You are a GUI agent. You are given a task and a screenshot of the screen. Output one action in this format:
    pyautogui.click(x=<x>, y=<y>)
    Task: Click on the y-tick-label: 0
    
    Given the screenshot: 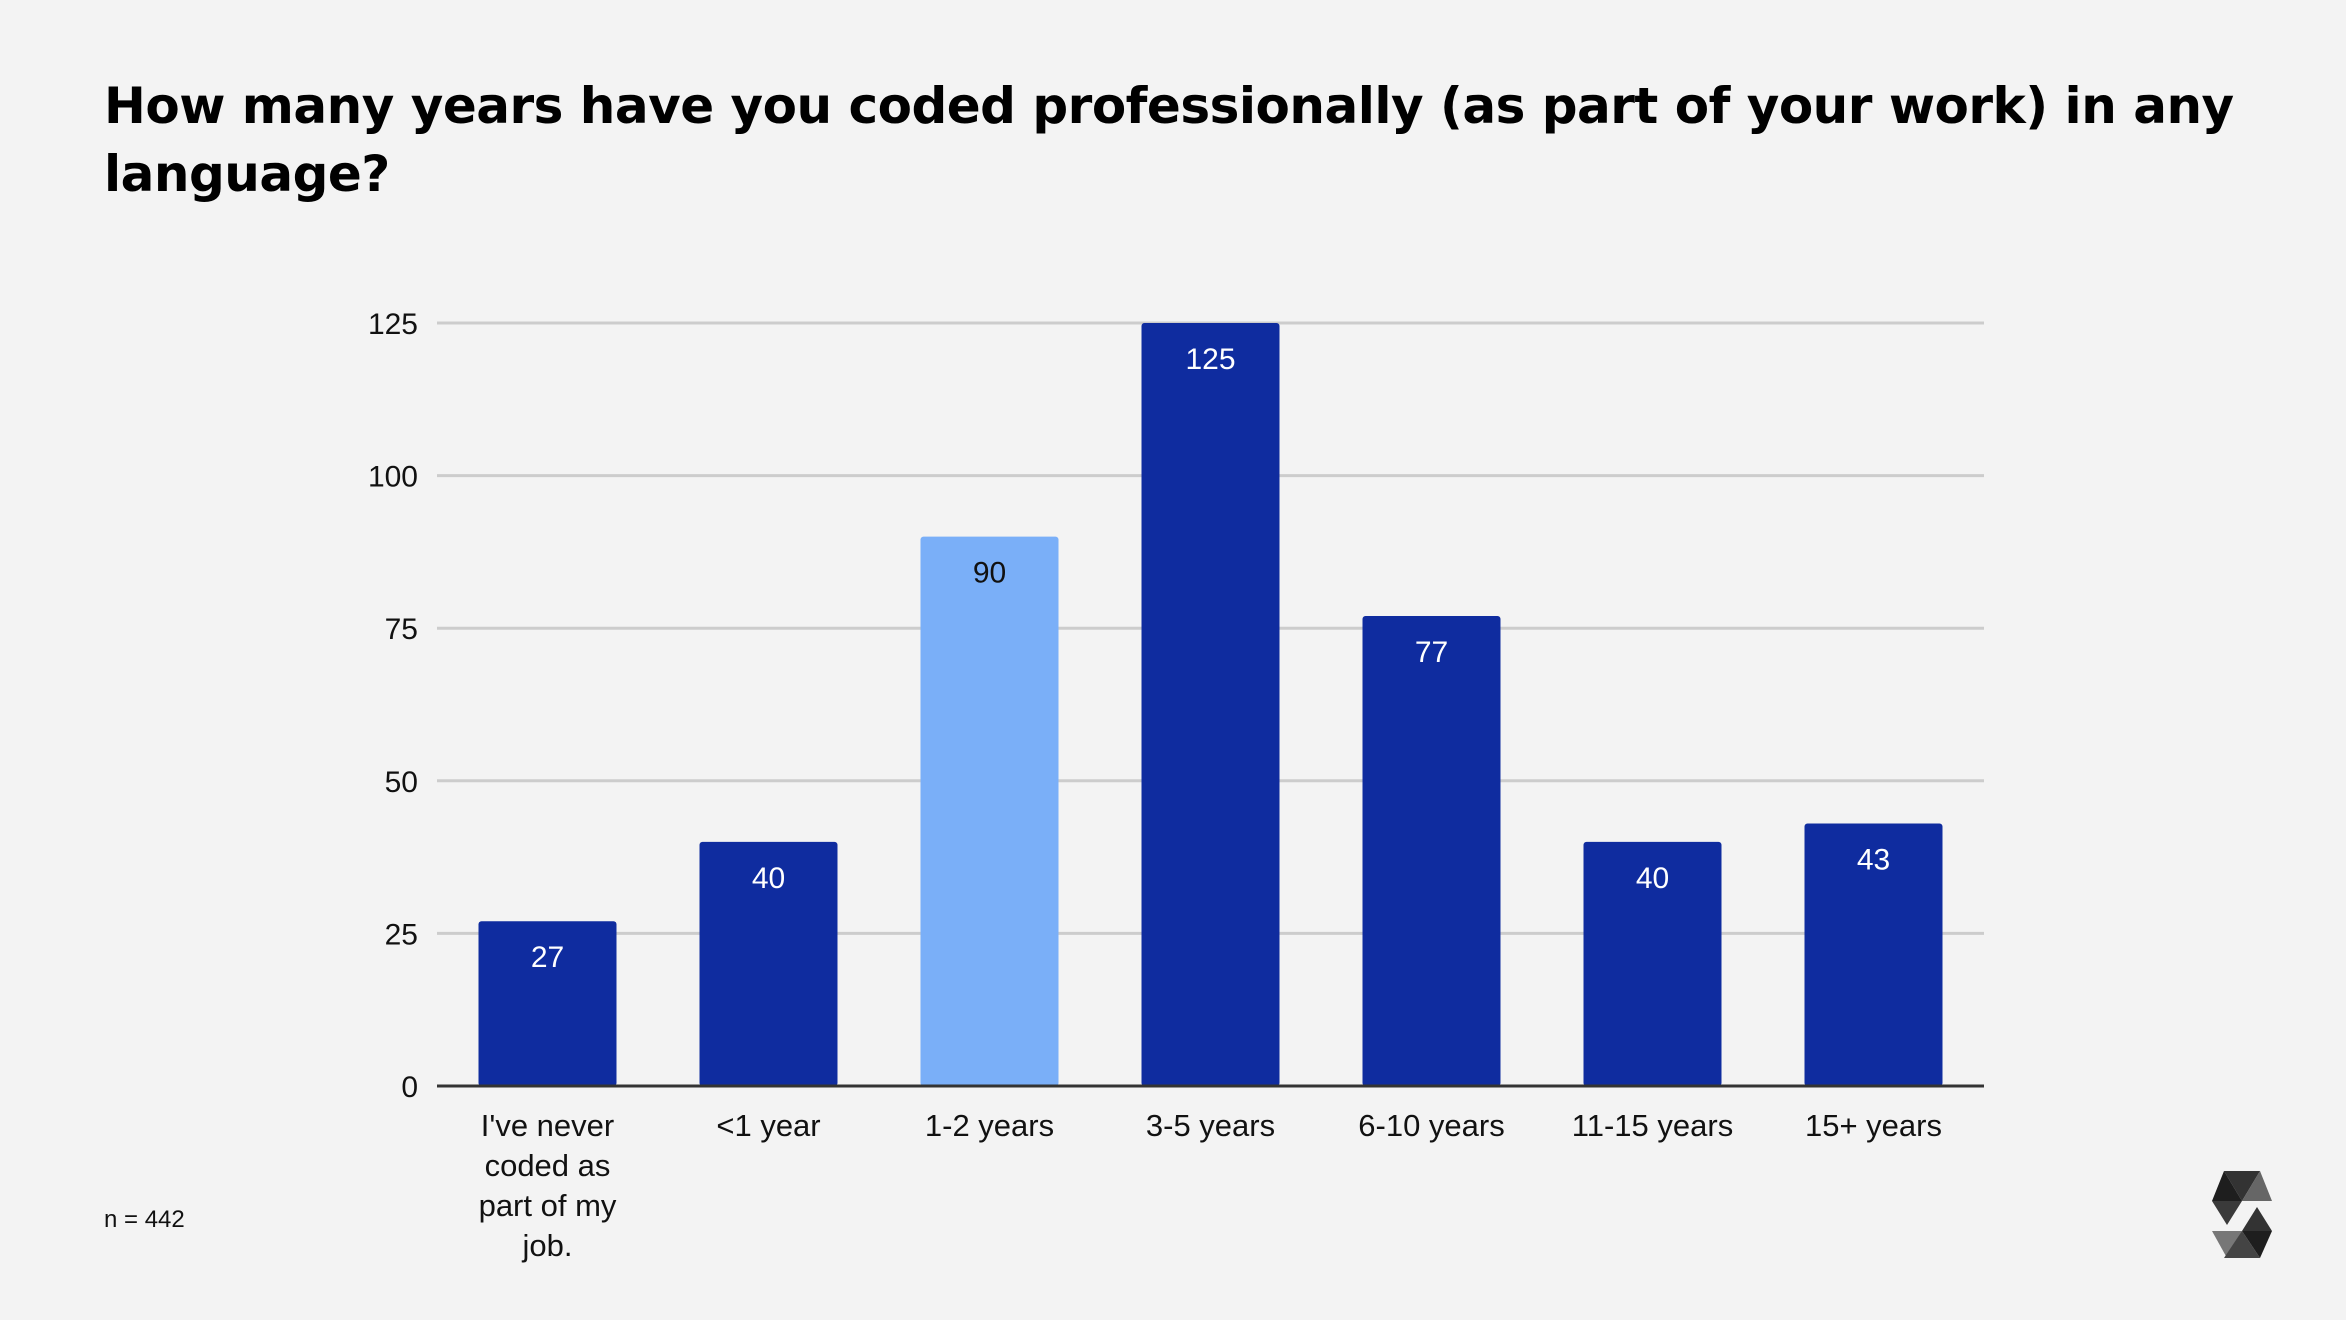 What is the action you would take?
    pyautogui.click(x=409, y=1087)
    